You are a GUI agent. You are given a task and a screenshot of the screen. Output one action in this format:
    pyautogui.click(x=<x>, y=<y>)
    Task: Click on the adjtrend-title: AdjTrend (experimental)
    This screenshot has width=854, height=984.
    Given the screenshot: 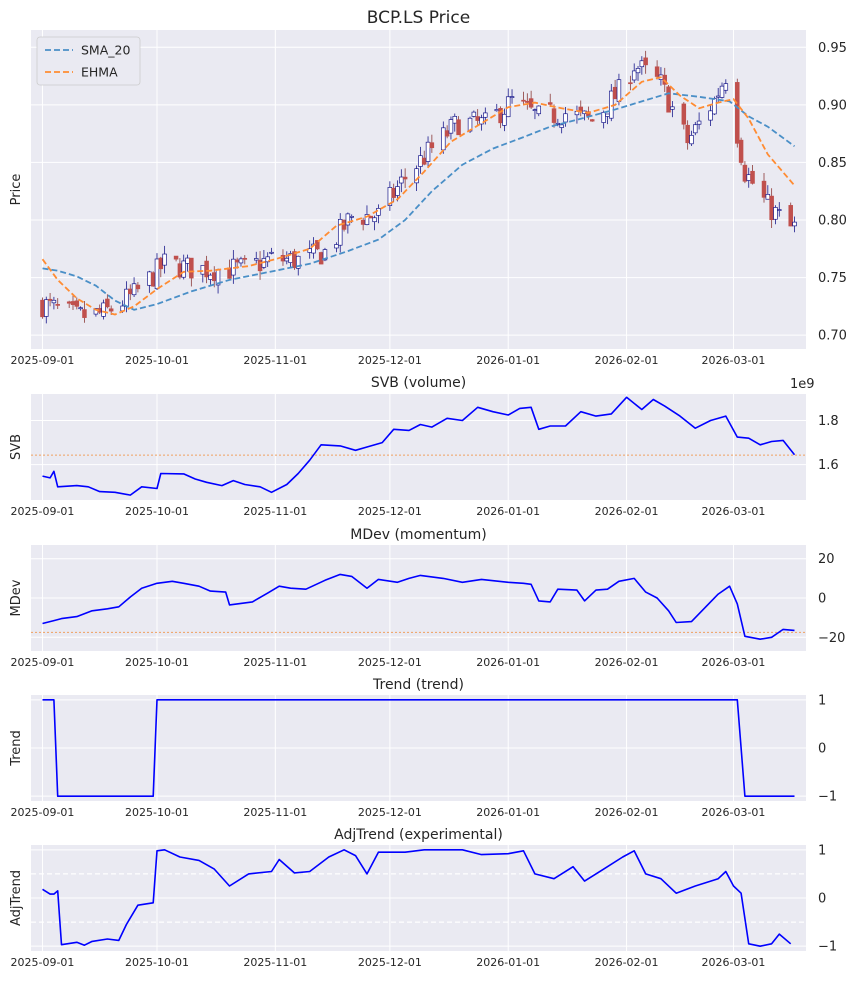 What is the action you would take?
    pyautogui.click(x=418, y=835)
    